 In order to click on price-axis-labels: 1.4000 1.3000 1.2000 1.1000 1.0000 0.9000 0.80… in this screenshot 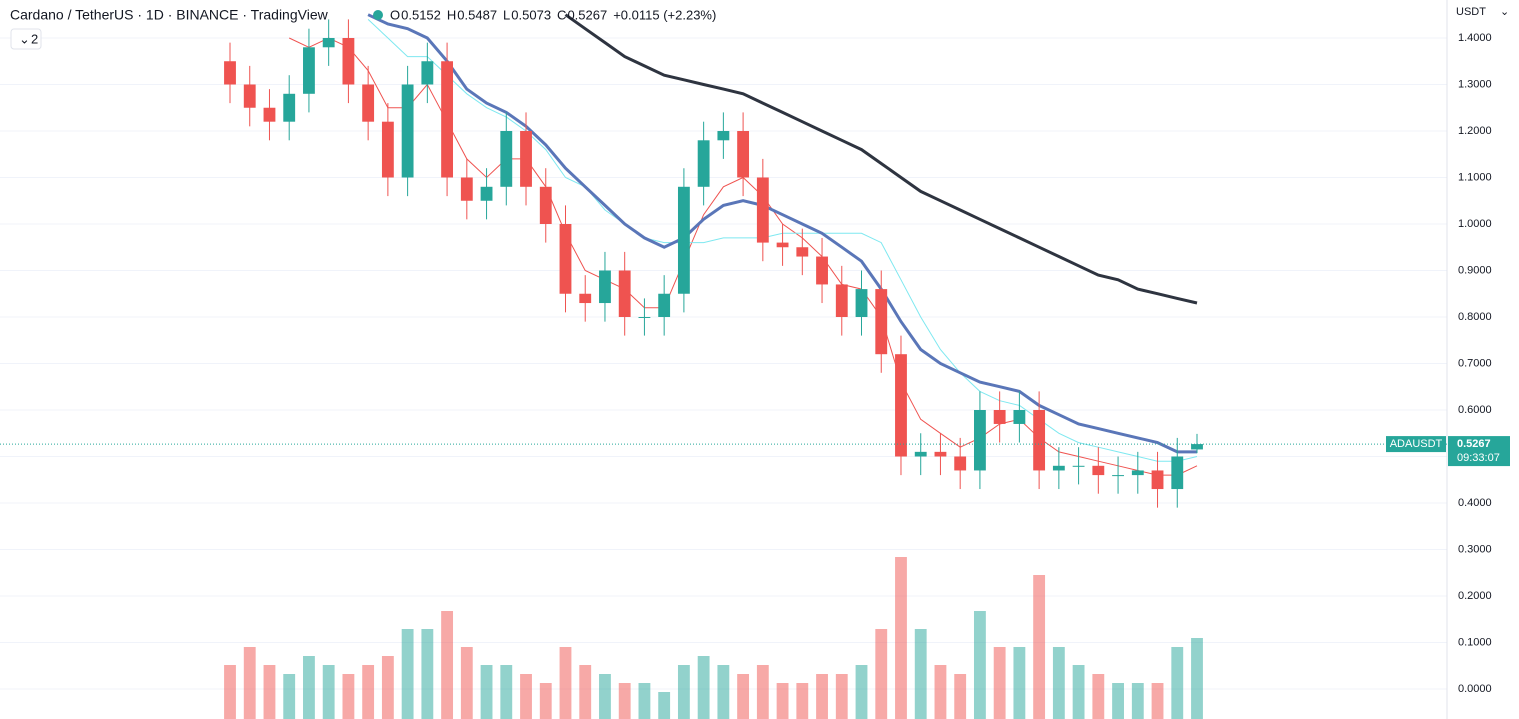, I will do `click(1475, 363)`.